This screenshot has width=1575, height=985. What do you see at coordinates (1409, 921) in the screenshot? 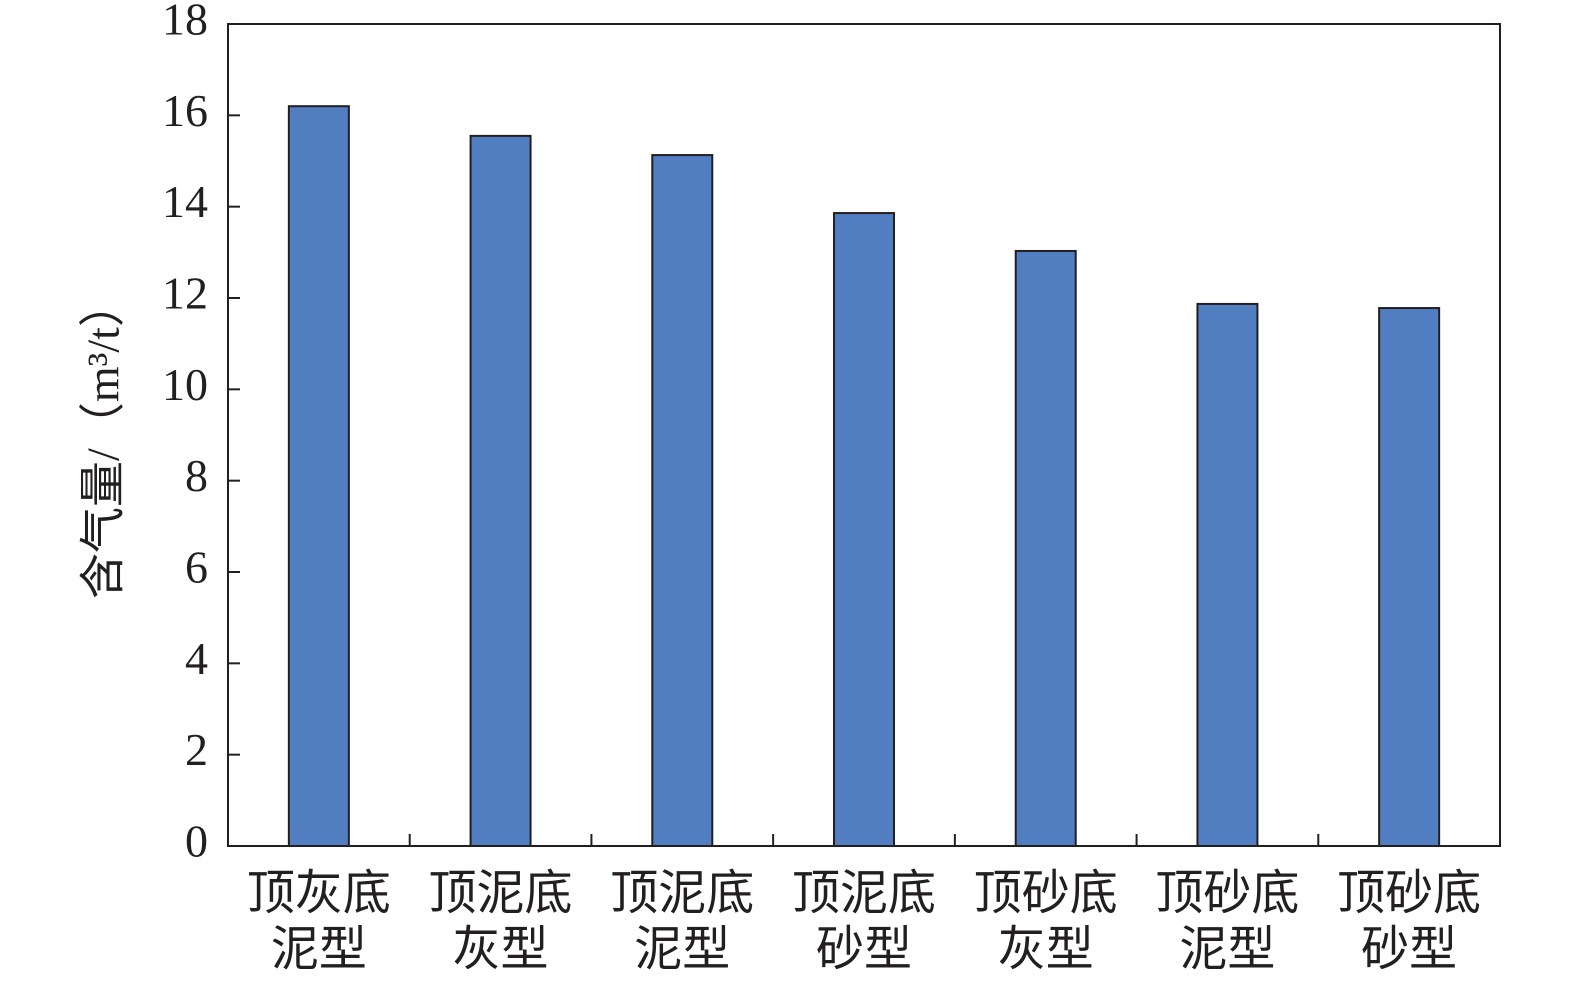
I see `x-tick-label: 顶砂底砂型` at bounding box center [1409, 921].